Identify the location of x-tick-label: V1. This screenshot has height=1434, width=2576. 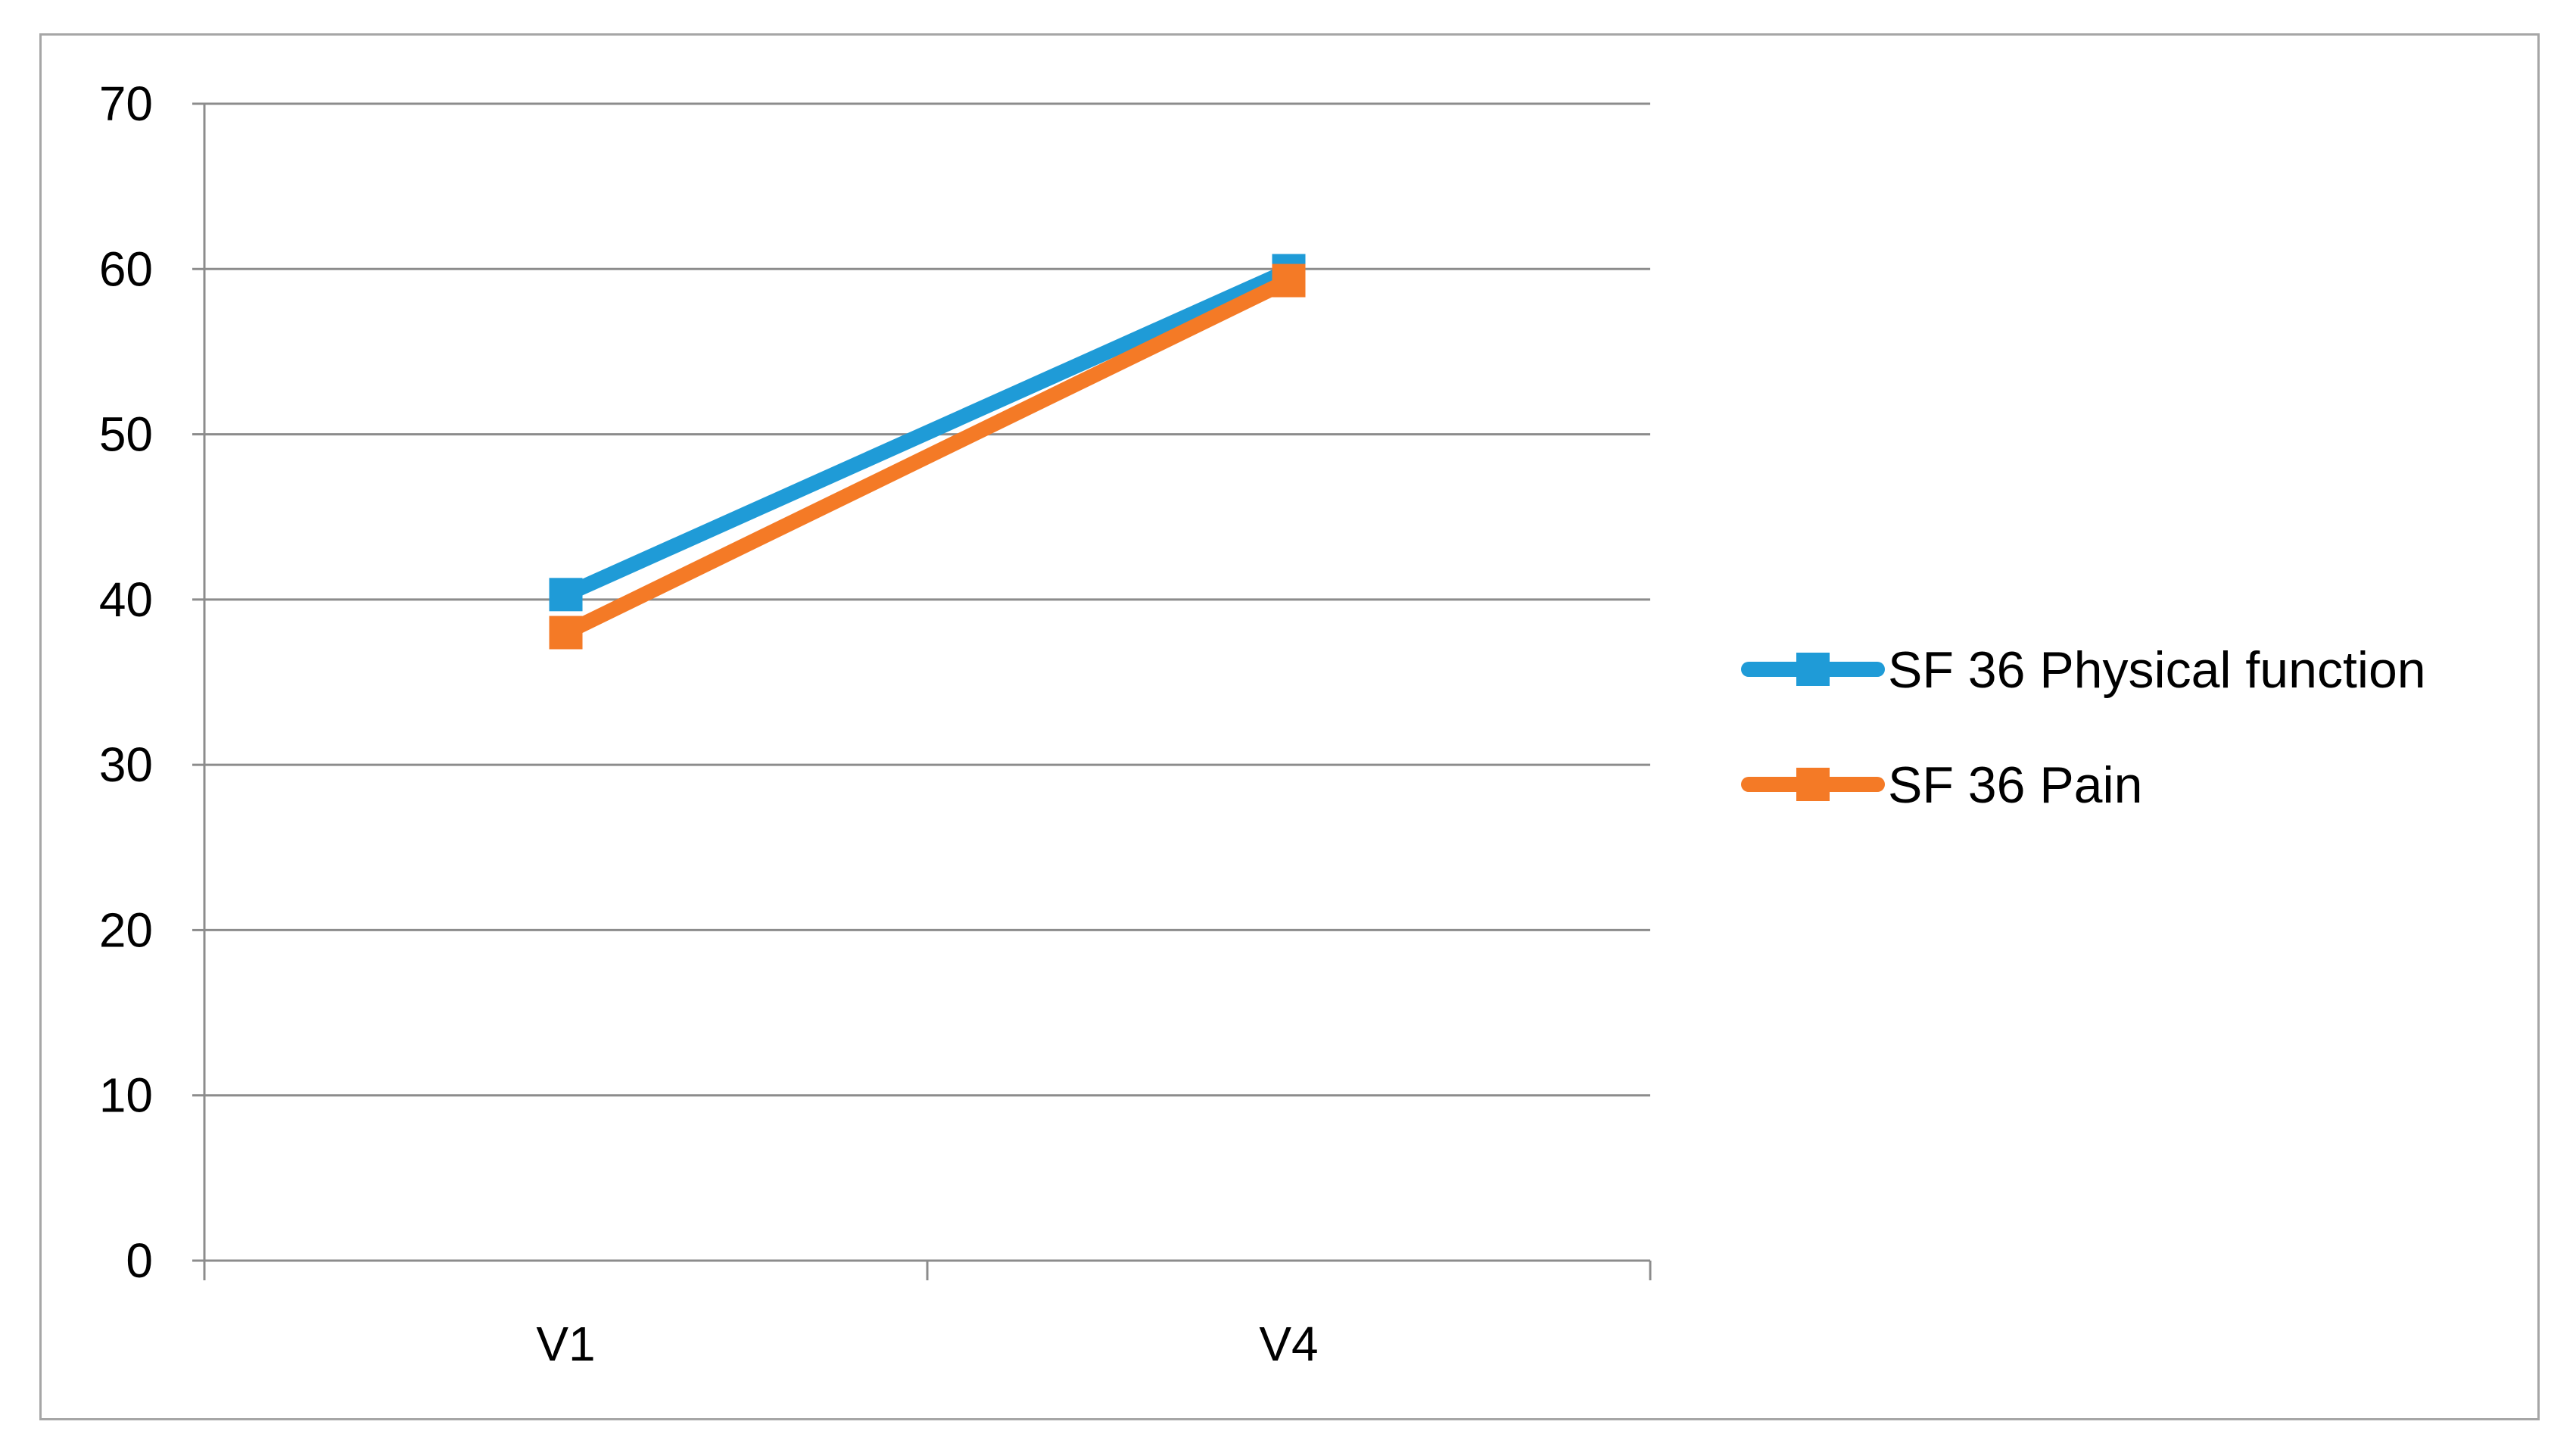
(565, 1344).